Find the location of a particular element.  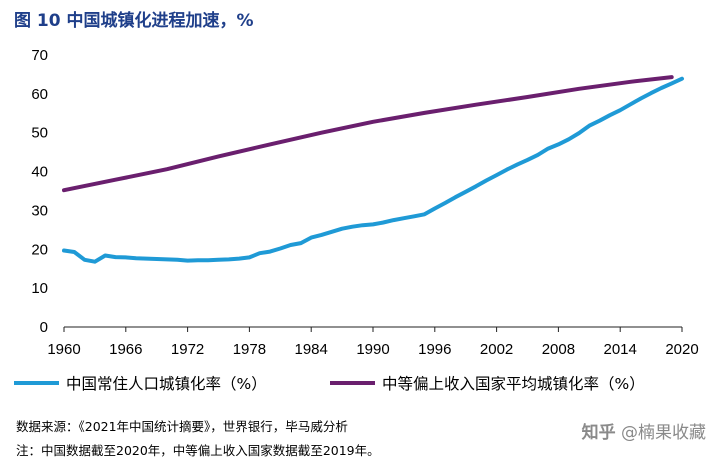

watermark-author: @楠果收藏 is located at coordinates (663, 433).